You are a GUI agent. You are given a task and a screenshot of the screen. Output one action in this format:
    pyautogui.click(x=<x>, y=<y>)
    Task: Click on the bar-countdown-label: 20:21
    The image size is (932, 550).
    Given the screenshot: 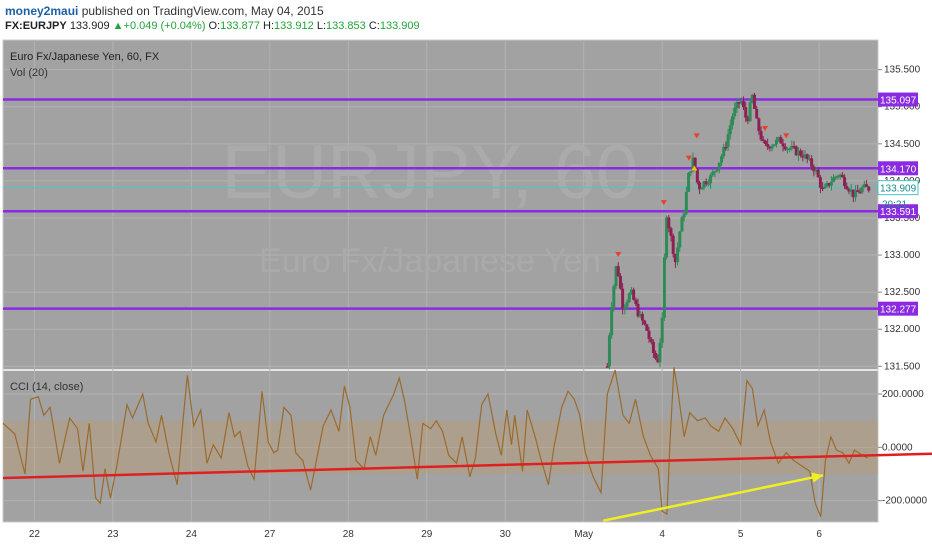 What is the action you would take?
    pyautogui.click(x=894, y=205)
    